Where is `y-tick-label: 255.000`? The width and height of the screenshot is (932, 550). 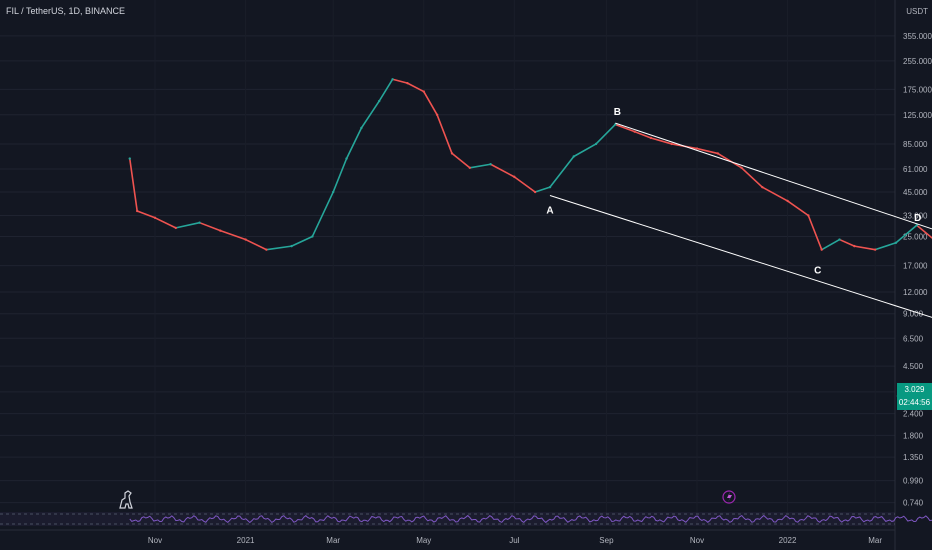
y-tick-label: 255.000 is located at coordinates (917, 61).